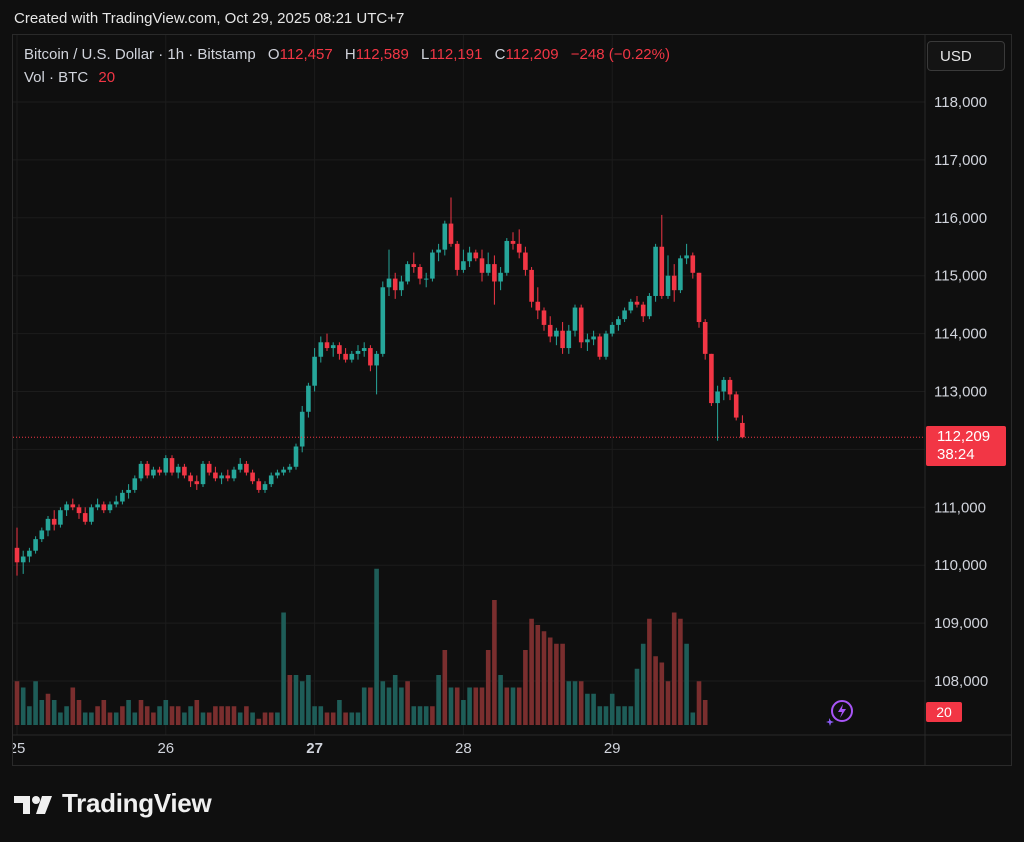  Describe the element at coordinates (956, 454) in the screenshot. I see `bar-countdown: 38:24` at that location.